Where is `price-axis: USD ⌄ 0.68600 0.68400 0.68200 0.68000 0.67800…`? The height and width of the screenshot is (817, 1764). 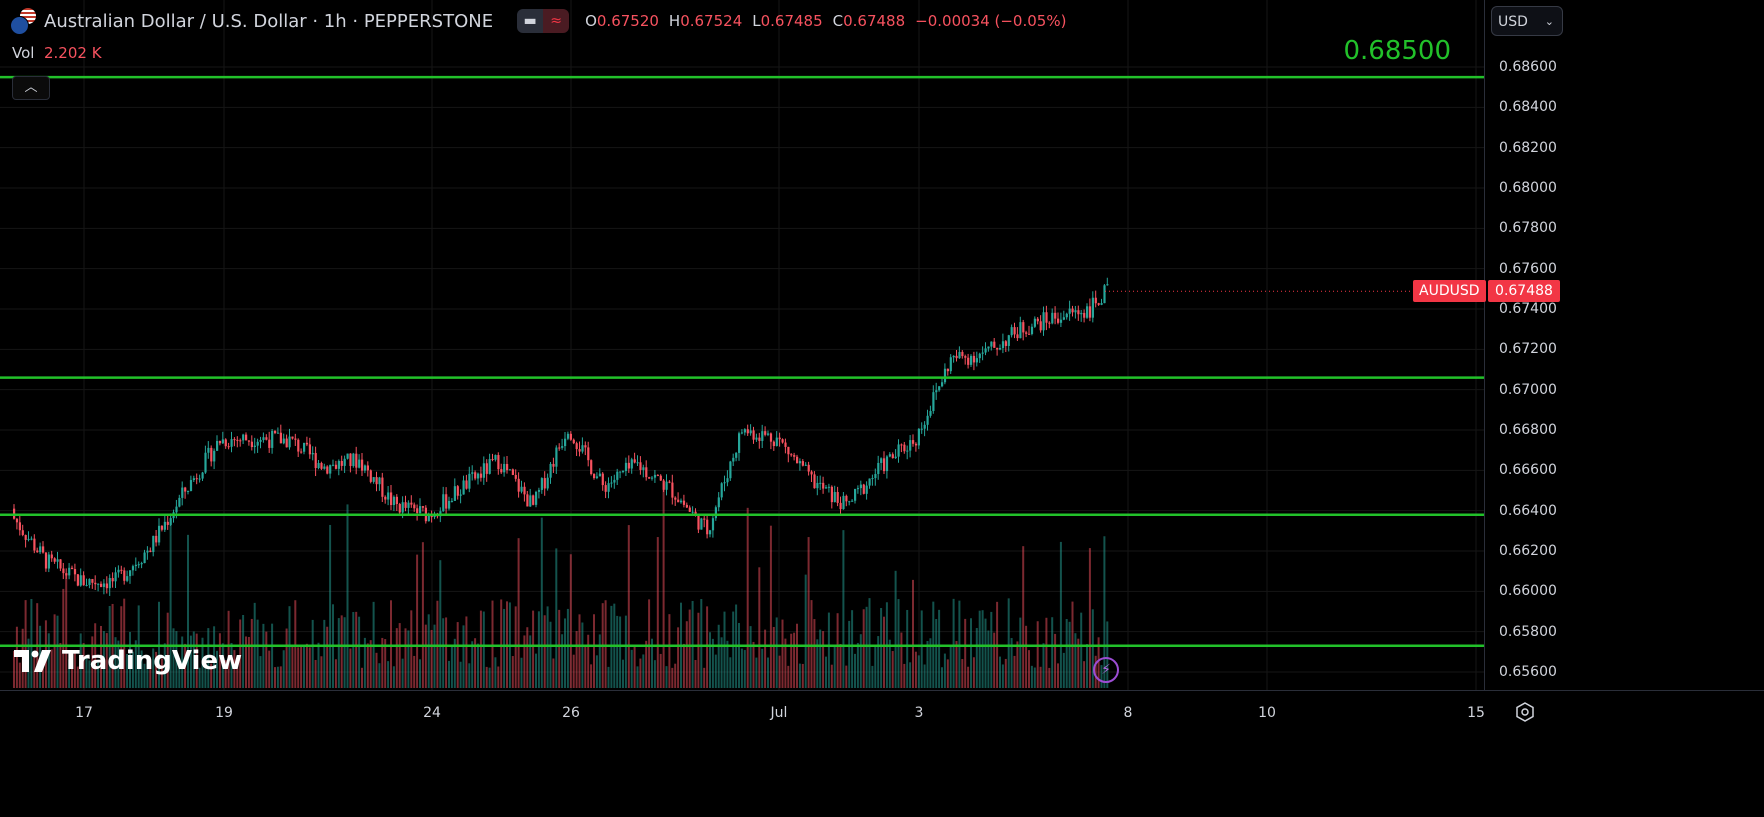 price-axis: USD ⌄ 0.68600 0.68400 0.68200 0.68000 0.67800… is located at coordinates (1624, 345).